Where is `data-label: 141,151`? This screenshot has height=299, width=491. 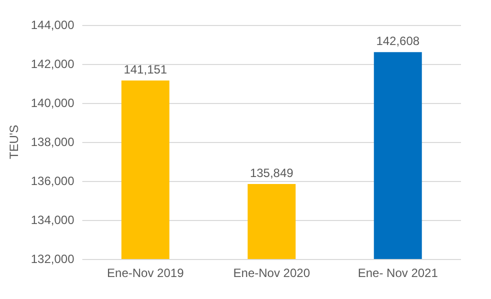
data-label: 141,151 is located at coordinates (146, 69).